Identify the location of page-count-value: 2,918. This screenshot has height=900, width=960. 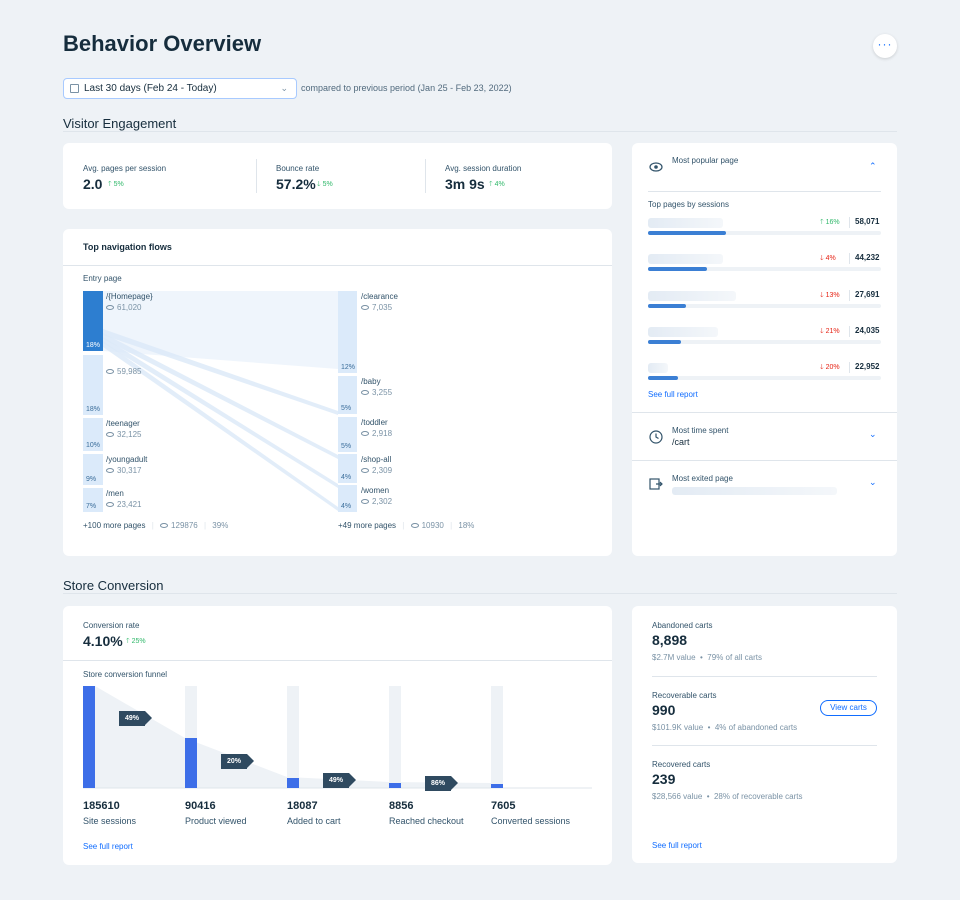
(382, 433).